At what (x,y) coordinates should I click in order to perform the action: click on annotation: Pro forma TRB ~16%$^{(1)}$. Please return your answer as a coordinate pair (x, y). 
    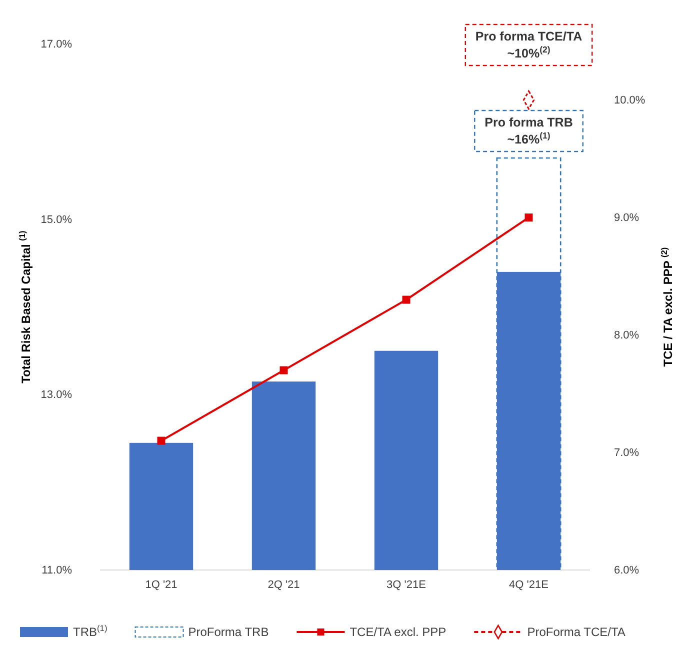
    Looking at the image, I should click on (528, 131).